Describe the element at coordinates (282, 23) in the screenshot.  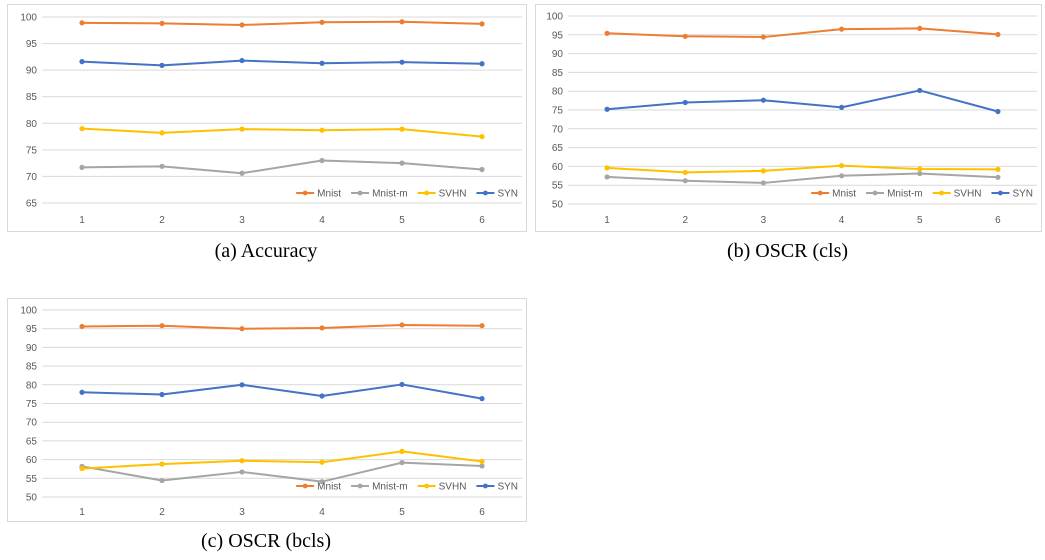
I see `series-line-mnist` at that location.